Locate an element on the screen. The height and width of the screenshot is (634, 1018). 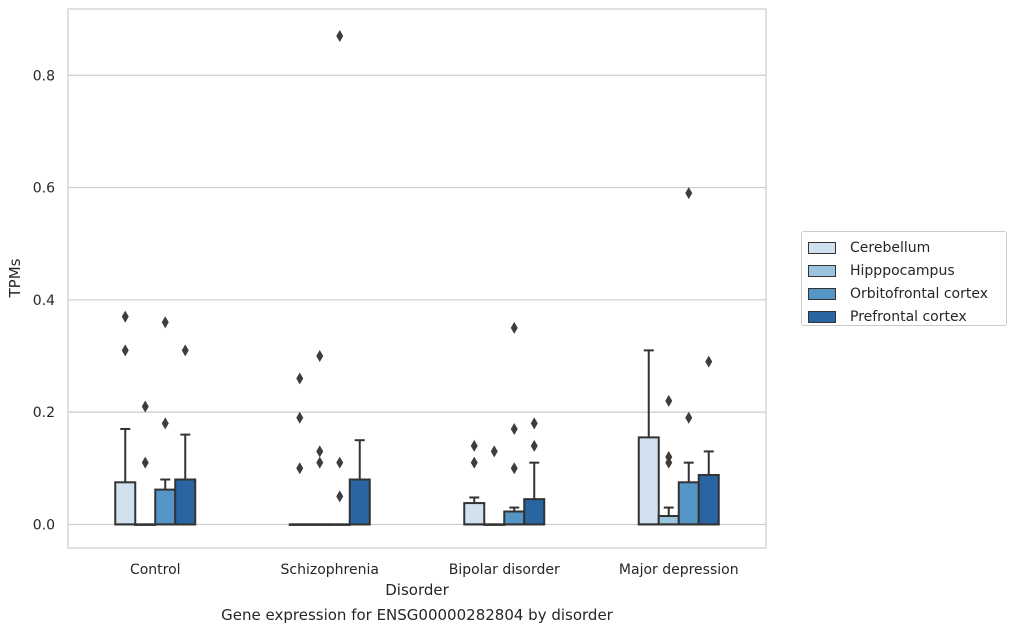
y-axis-label: TPMs is located at coordinates (15, 278).